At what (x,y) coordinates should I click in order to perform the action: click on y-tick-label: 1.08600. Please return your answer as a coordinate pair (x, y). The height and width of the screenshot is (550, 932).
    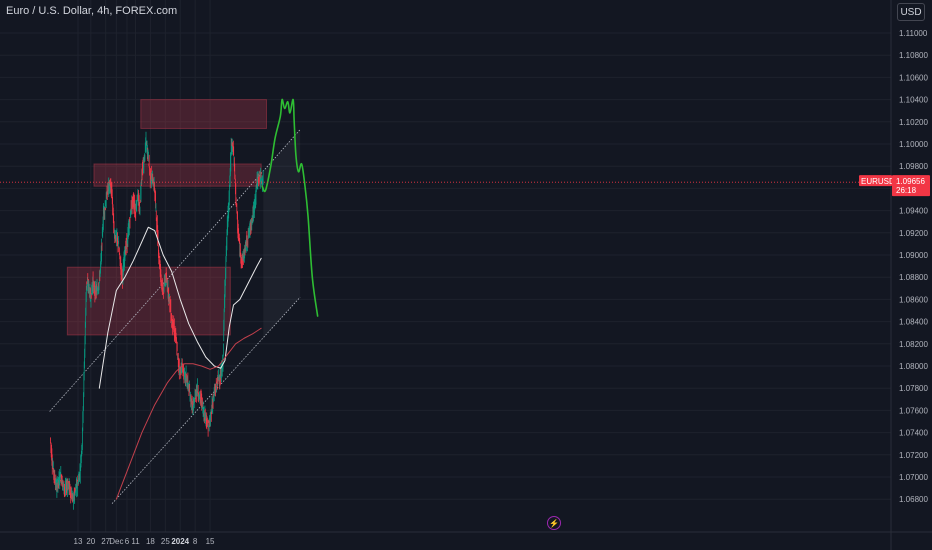
    Looking at the image, I should click on (913, 299).